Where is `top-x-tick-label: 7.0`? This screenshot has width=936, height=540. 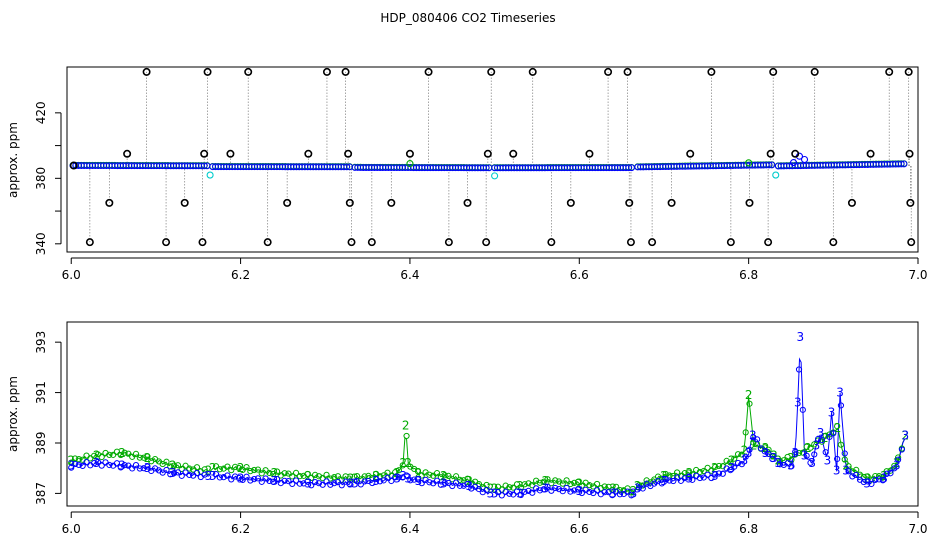 top-x-tick-label: 7.0 is located at coordinates (917, 275).